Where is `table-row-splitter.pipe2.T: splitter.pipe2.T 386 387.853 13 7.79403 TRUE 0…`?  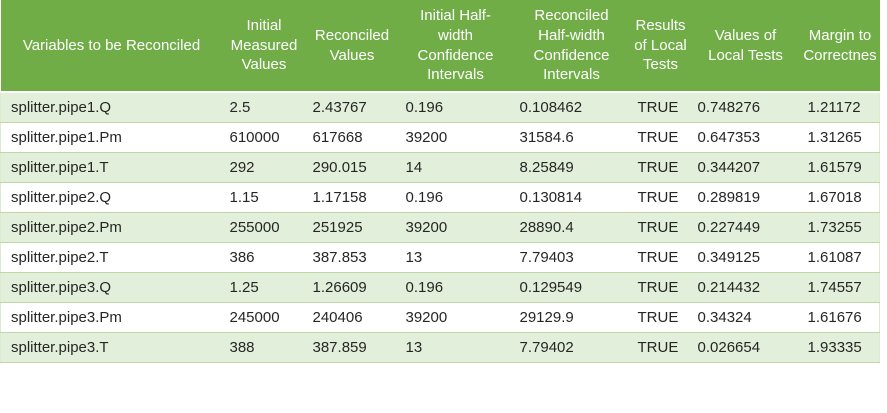 table-row-splitter.pipe2.T: splitter.pipe2.T 386 387.853 13 7.79403 TRUE 0… is located at coordinates (440, 257).